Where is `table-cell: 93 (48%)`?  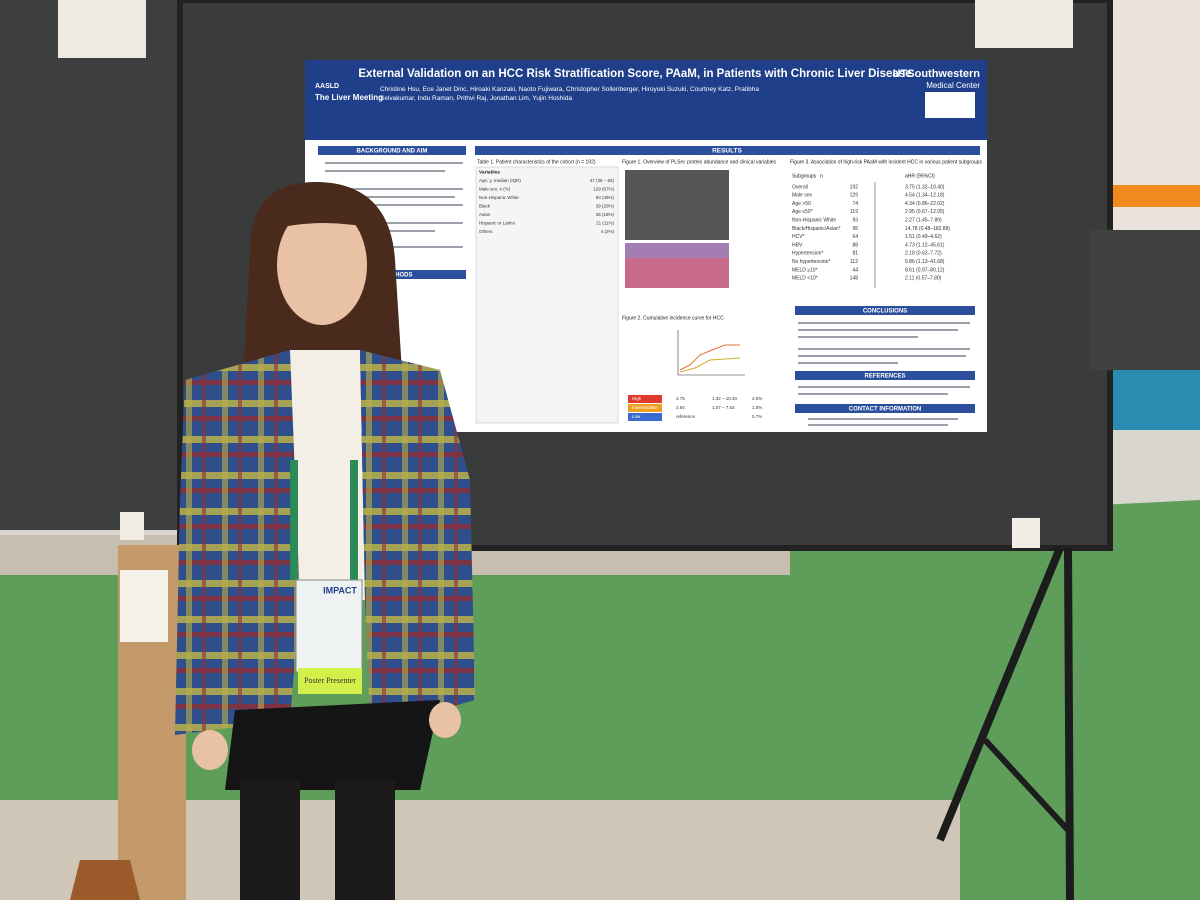 table-cell: 93 (48%) is located at coordinates (605, 197).